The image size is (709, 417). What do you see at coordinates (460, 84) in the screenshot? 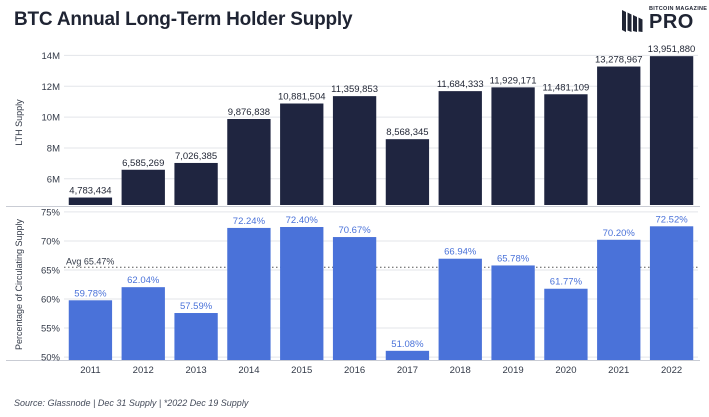
I see `lth-supply-value-label: 11,684,333` at bounding box center [460, 84].